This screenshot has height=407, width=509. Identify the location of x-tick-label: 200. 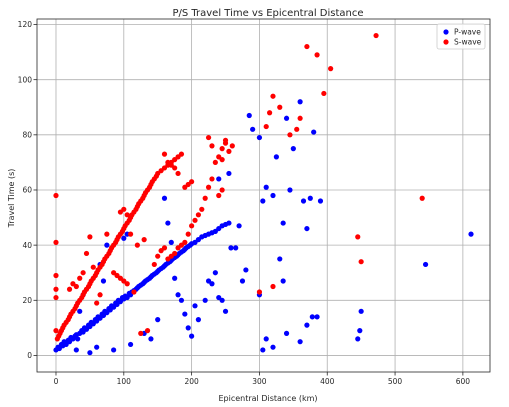
(191, 381).